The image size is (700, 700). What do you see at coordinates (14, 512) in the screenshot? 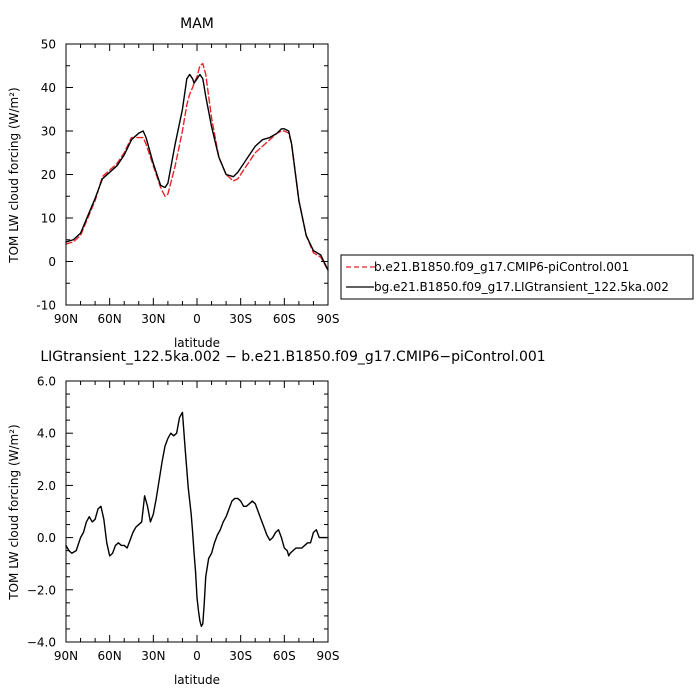
I see `bottom-y-axis-label: TOM LW cloud forcing (W/m²)` at bounding box center [14, 512].